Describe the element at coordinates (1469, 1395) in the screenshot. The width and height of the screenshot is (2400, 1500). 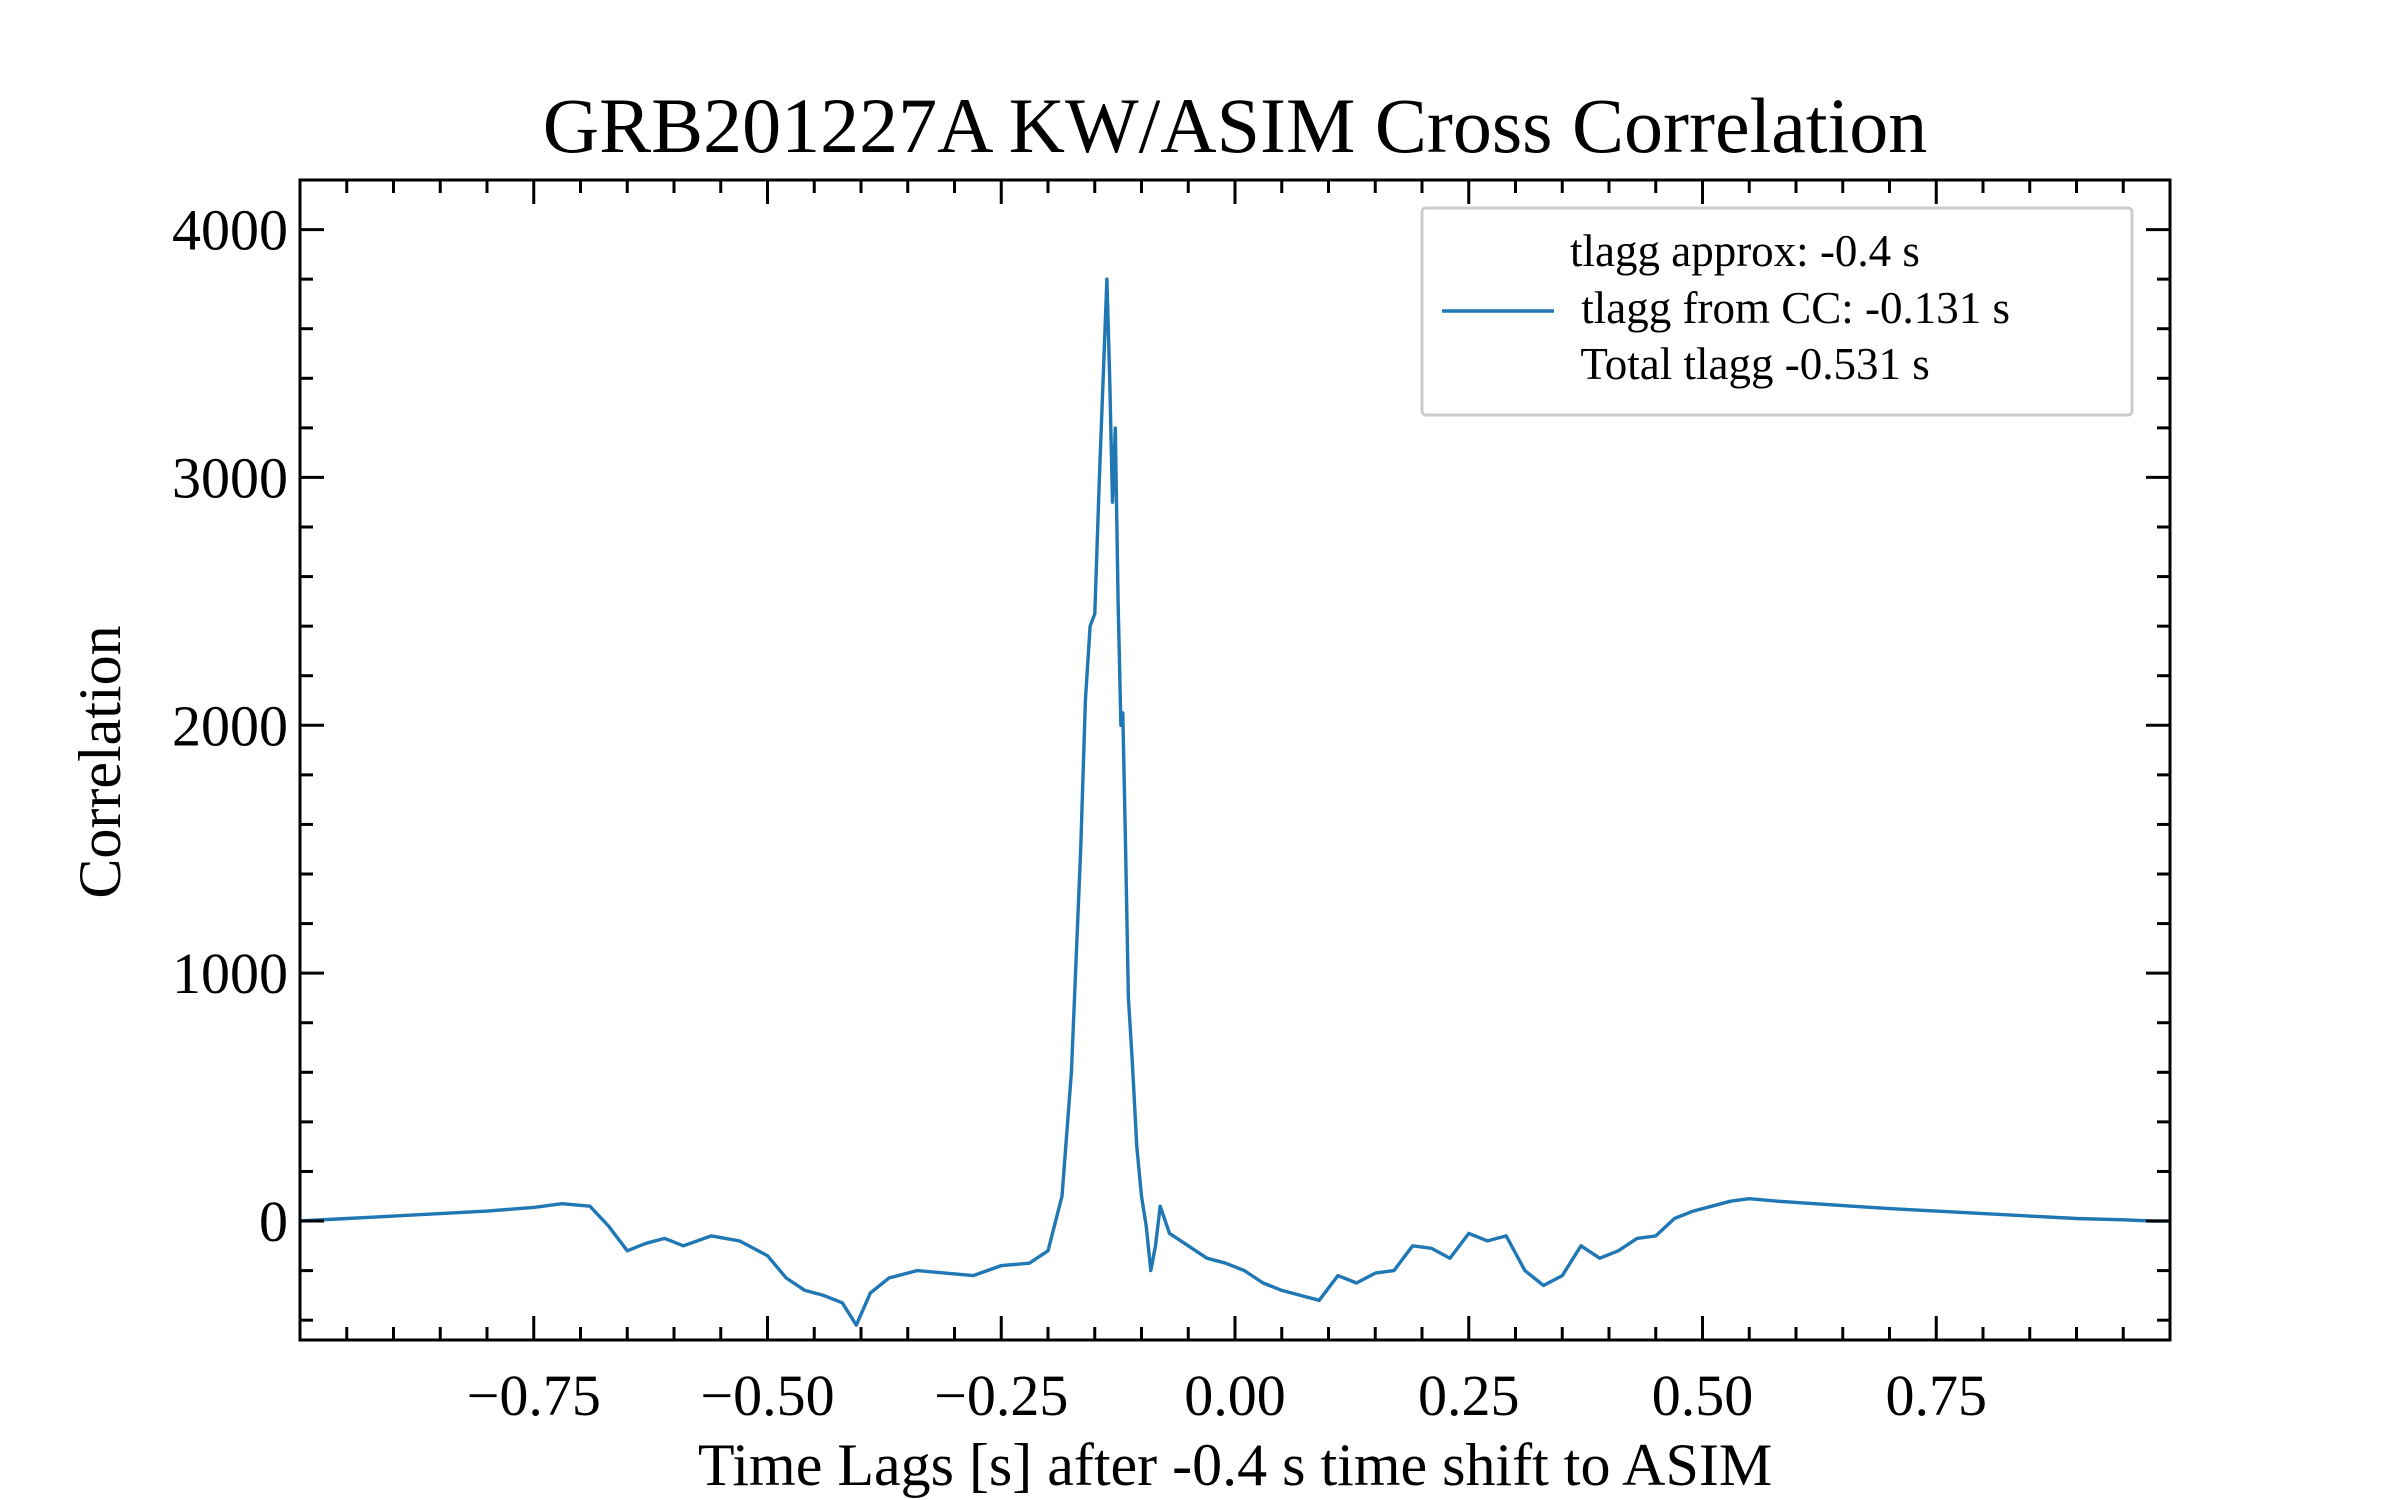
I see `x-tick-label: 0.25` at that location.